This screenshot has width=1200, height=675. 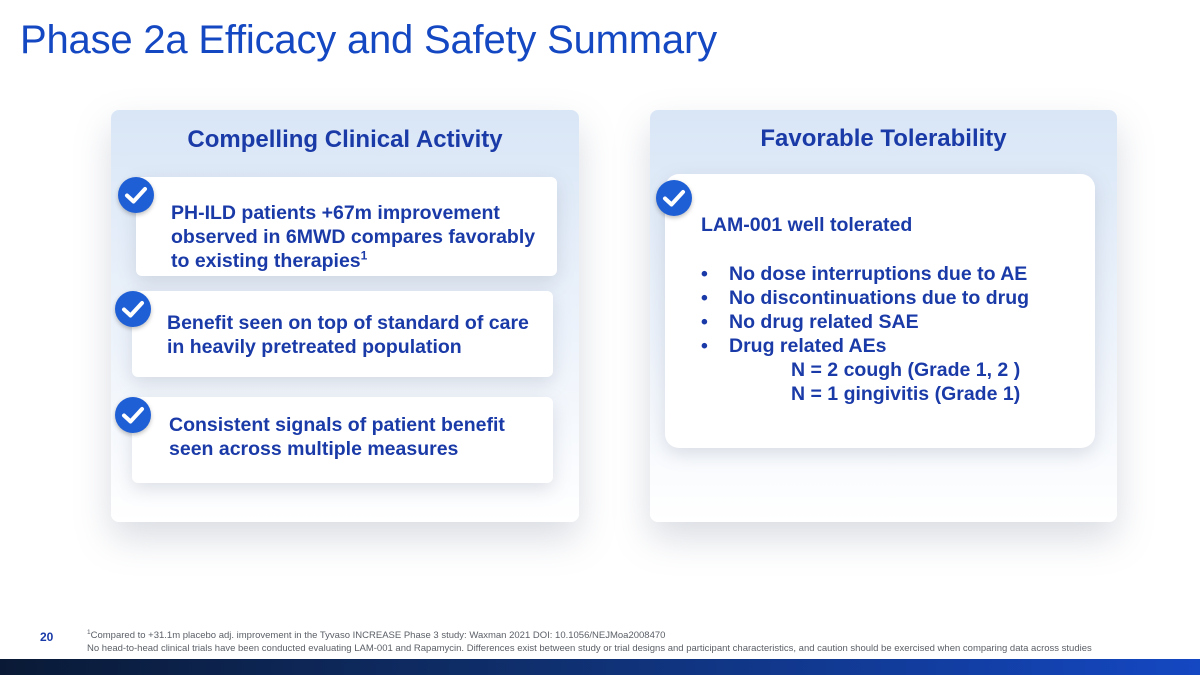 I want to click on clinical-activity-heading: Compelling Clinical Activity, so click(x=345, y=139).